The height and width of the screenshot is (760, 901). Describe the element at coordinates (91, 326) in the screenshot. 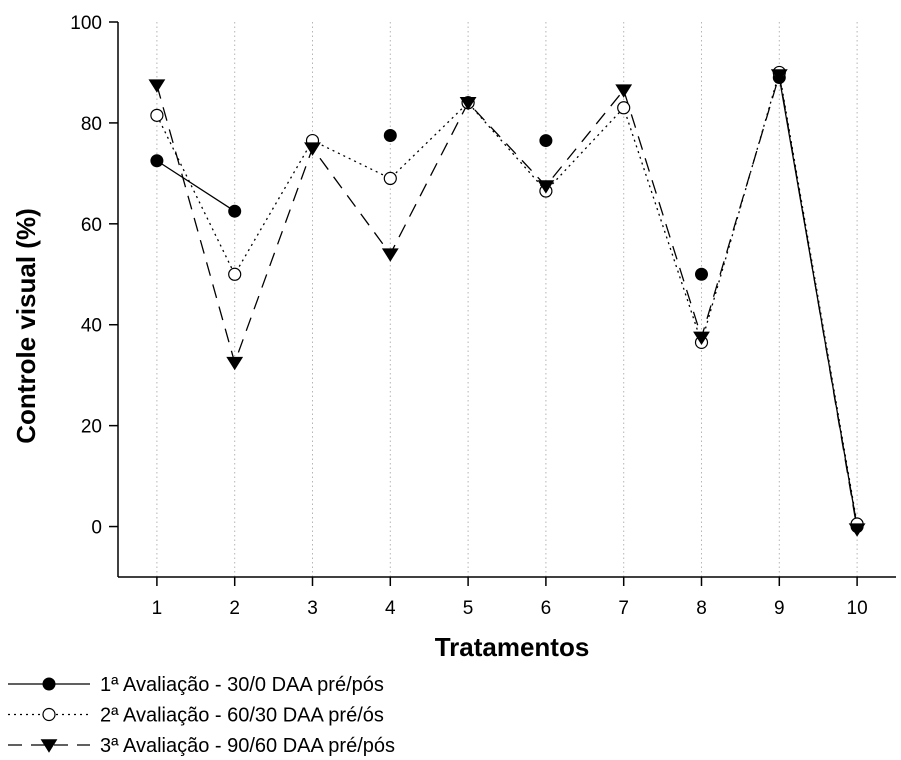

I see `y-tick-label: 40` at that location.